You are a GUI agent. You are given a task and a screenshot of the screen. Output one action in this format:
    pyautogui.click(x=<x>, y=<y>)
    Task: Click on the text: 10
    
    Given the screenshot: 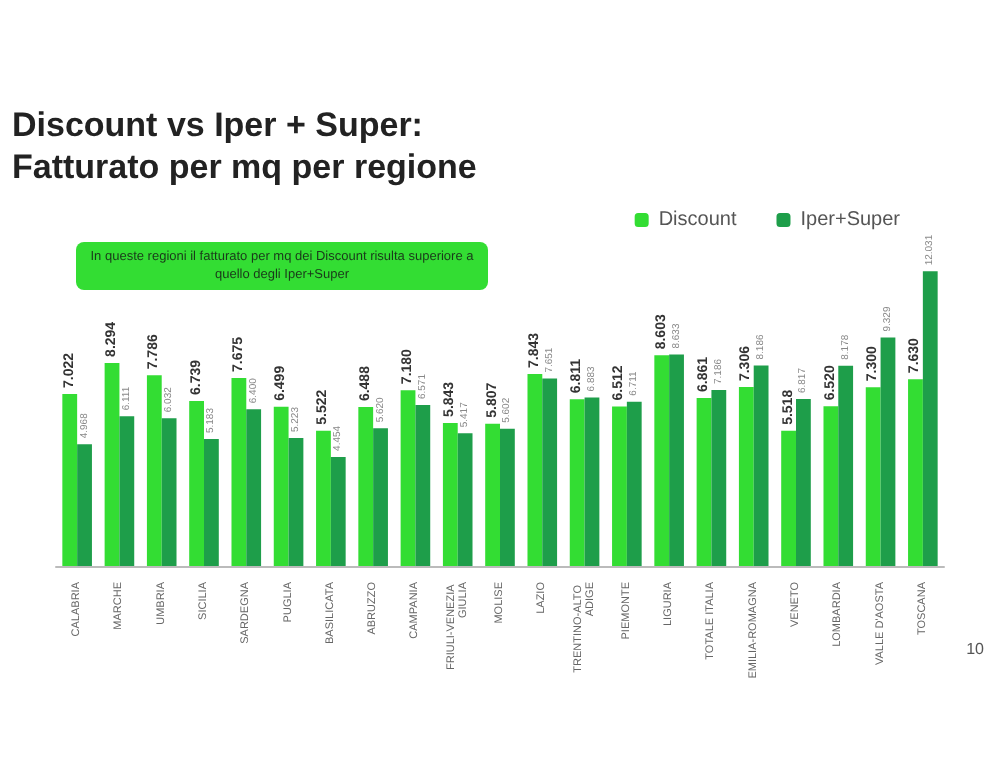 What is the action you would take?
    pyautogui.click(x=975, y=649)
    